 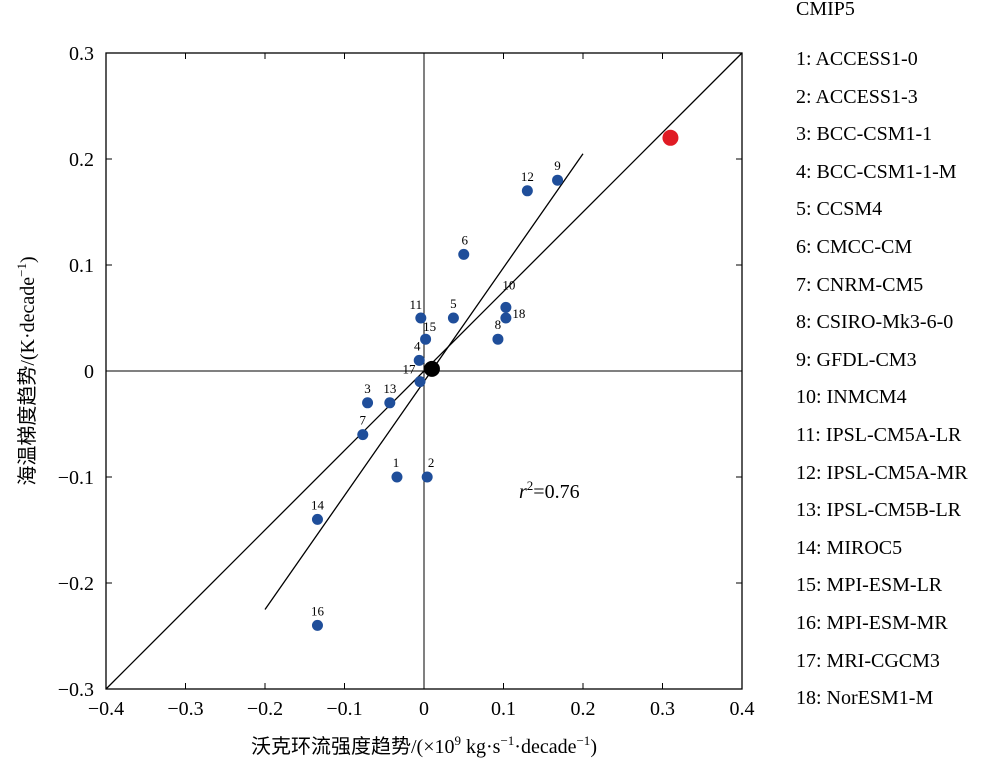 What do you see at coordinates (857, 96) in the screenshot?
I see `legend-item: 2: ACCESS1-3` at bounding box center [857, 96].